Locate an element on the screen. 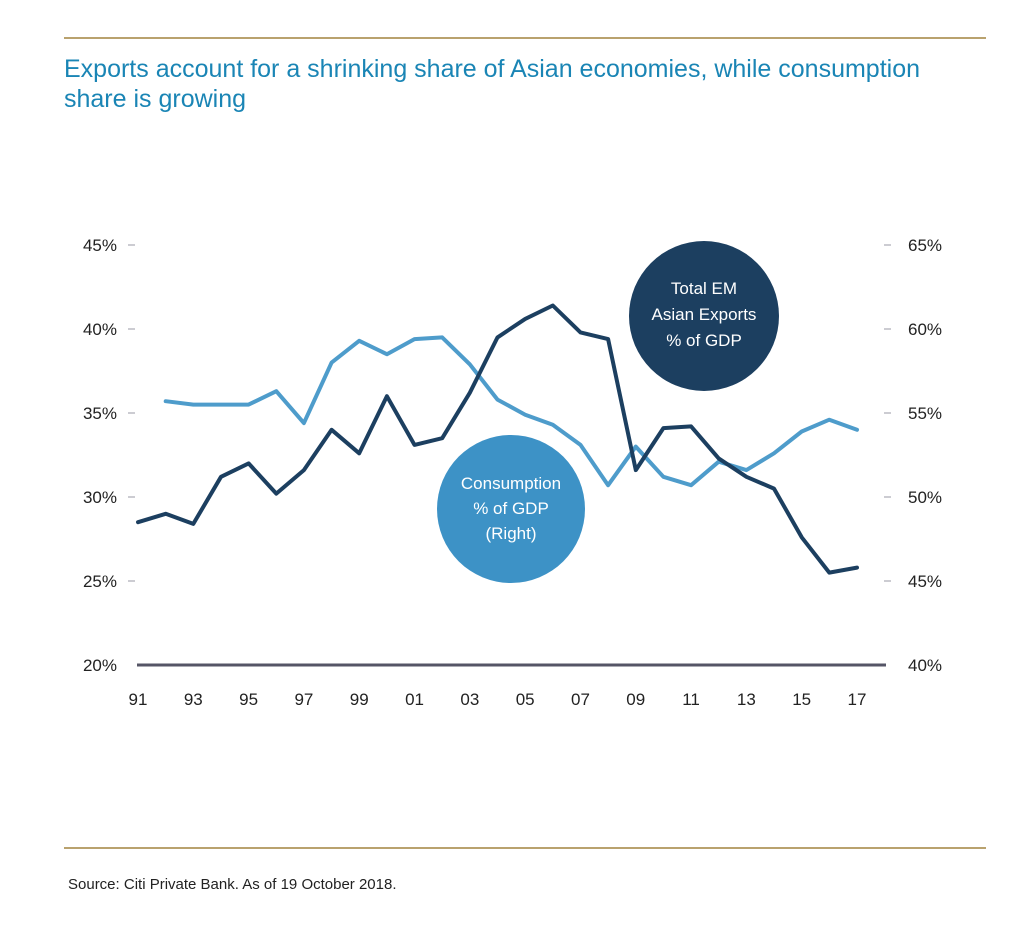 The width and height of the screenshot is (1024, 928). x-tick-label: 15 is located at coordinates (801, 699).